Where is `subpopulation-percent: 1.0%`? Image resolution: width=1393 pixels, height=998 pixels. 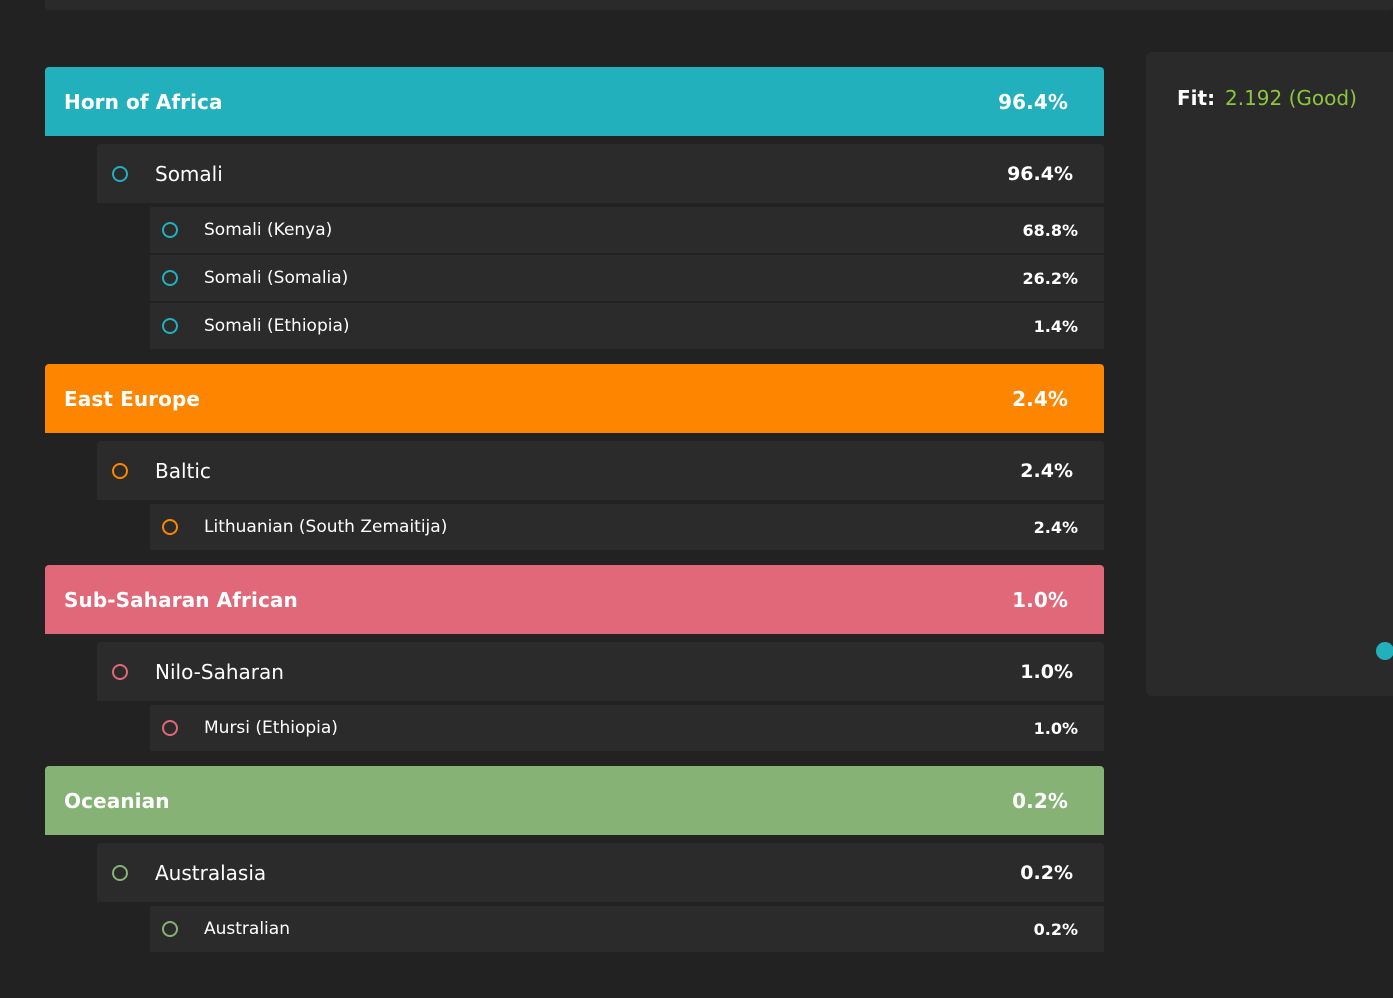 subpopulation-percent: 1.0% is located at coordinates (1055, 728).